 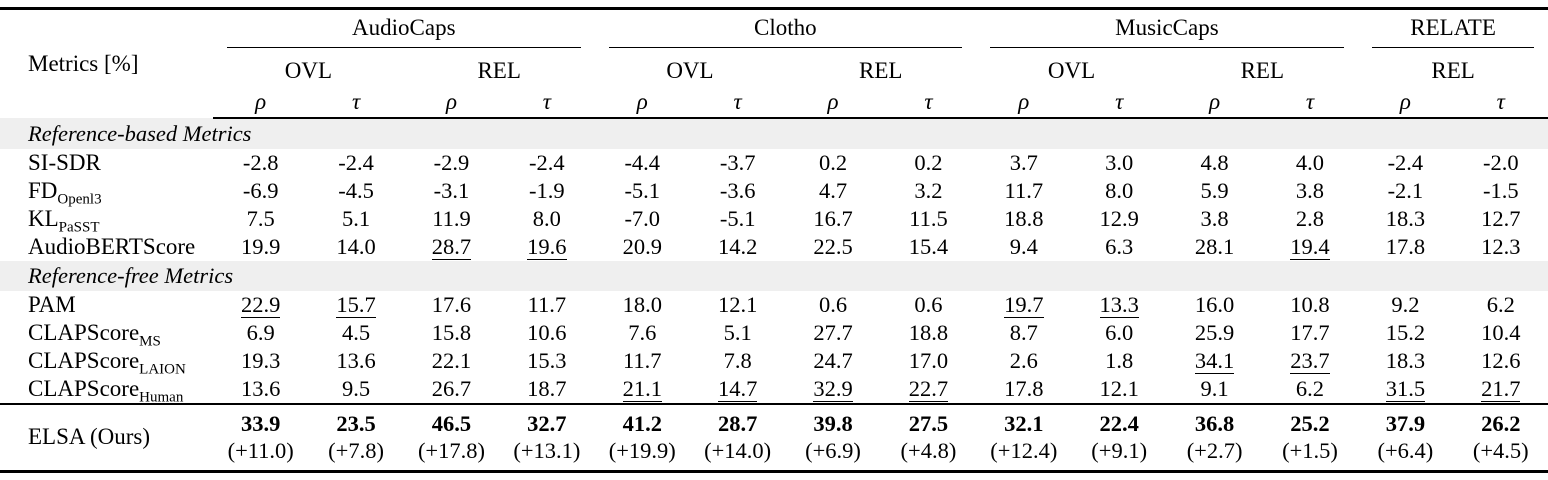 I want to click on second-best-underlined-value: 19.7, so click(x=1024, y=305).